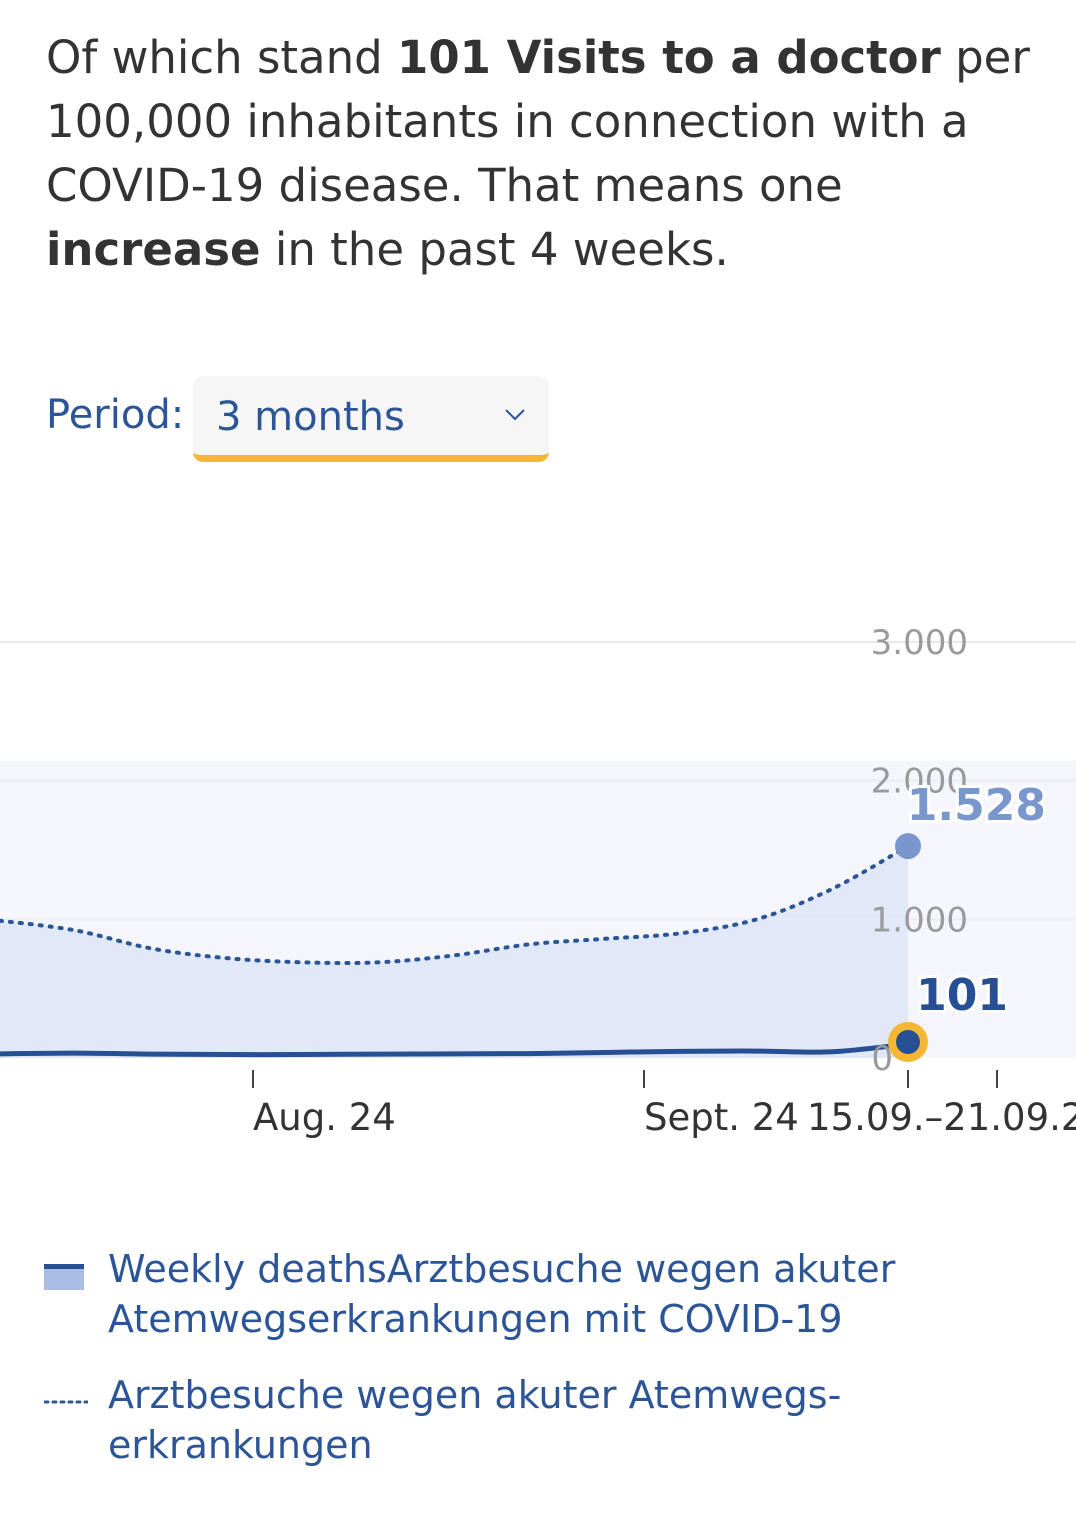 This screenshot has height=1529, width=1076. Describe the element at coordinates (515, 415) in the screenshot. I see `chevron-down-icon` at that location.